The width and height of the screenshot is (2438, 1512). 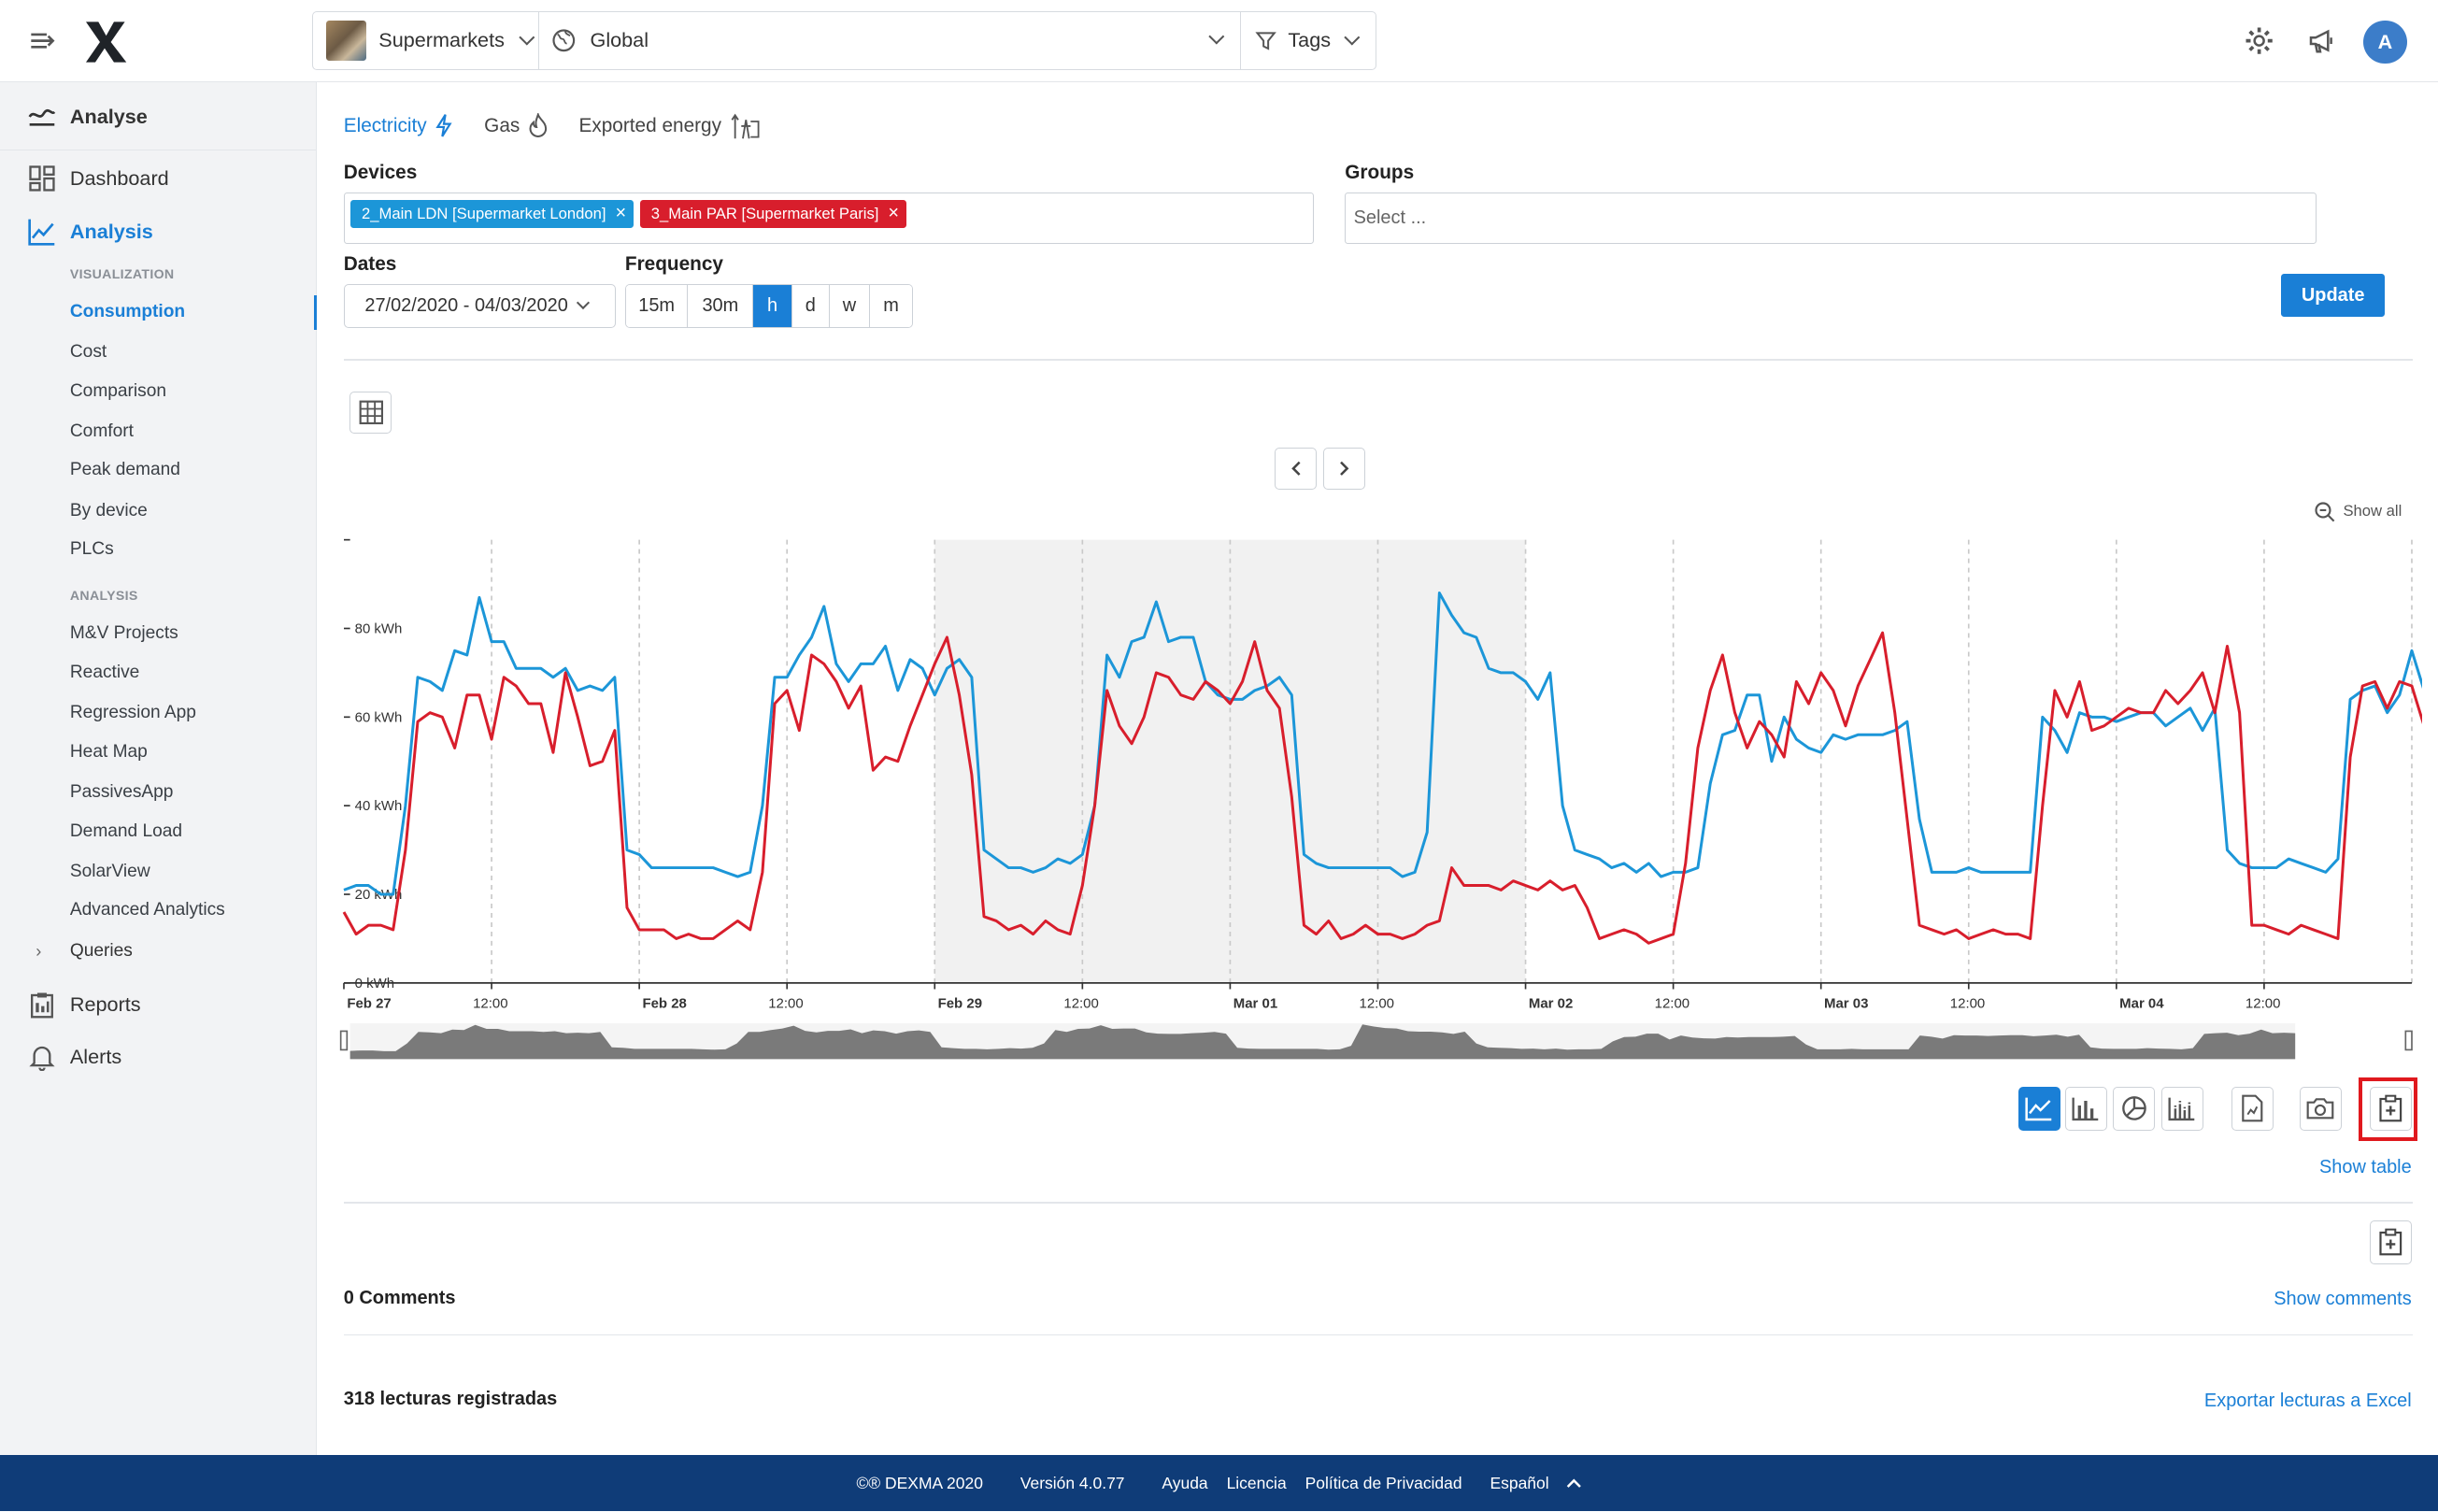 What do you see at coordinates (2322, 40) in the screenshot?
I see `megaphone-icon` at bounding box center [2322, 40].